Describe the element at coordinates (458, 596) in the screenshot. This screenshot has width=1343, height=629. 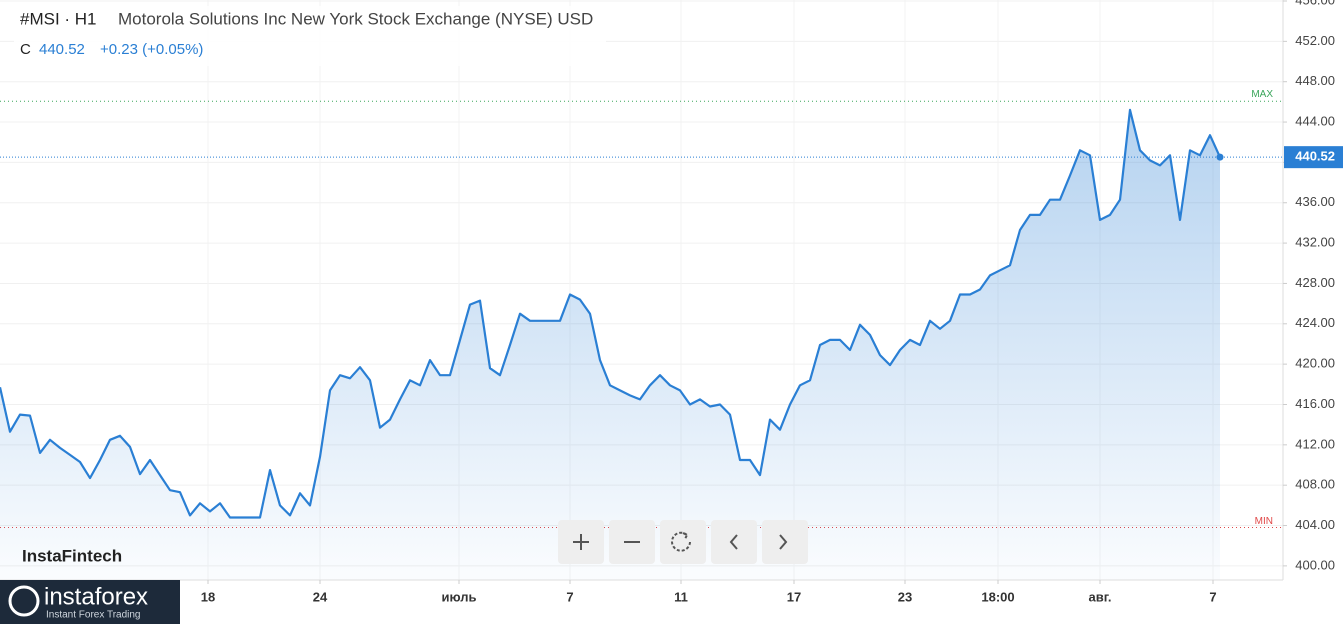
I see `x-tick-label: июль` at that location.